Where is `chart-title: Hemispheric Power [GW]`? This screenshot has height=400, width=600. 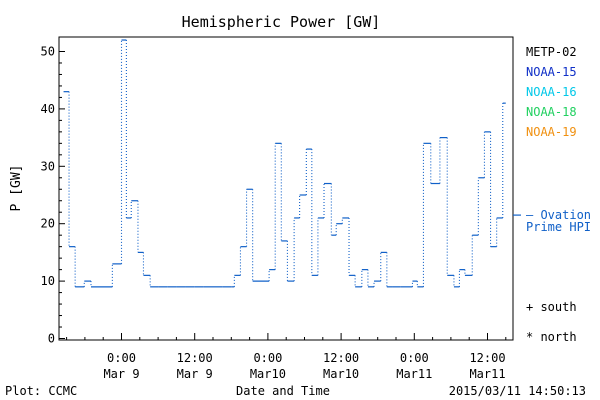
chart-title: Hemispheric Power [GW] is located at coordinates (281, 22).